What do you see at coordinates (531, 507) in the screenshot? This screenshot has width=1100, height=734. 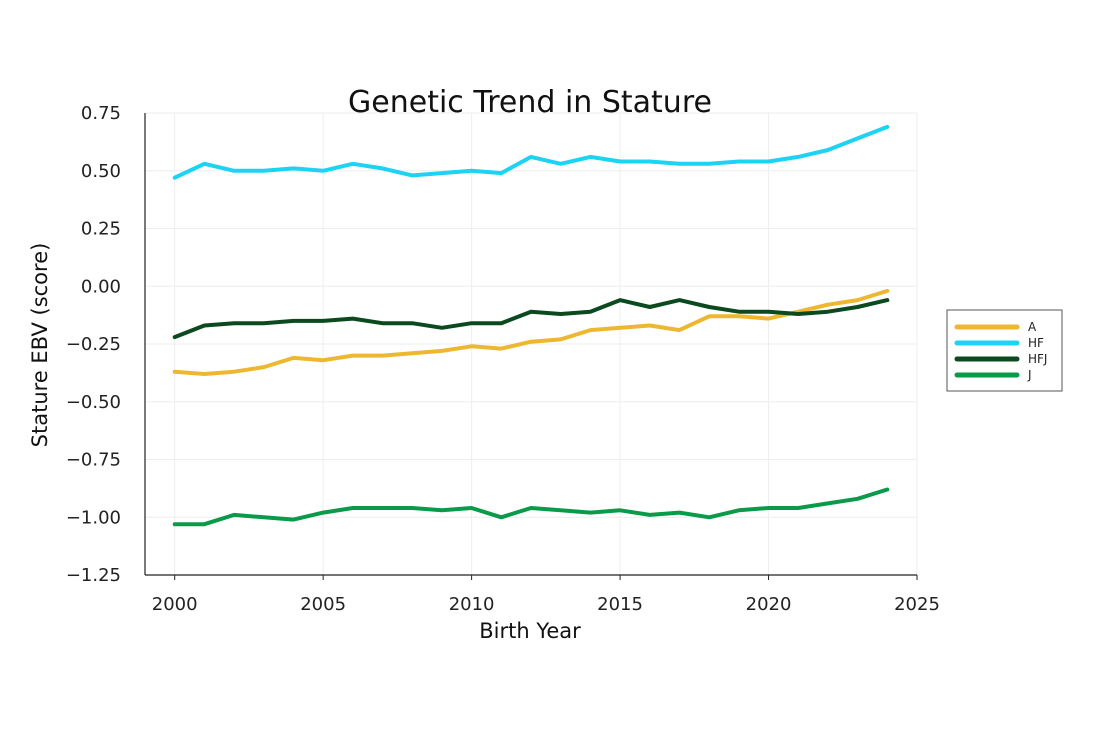 I see `series-line-j` at bounding box center [531, 507].